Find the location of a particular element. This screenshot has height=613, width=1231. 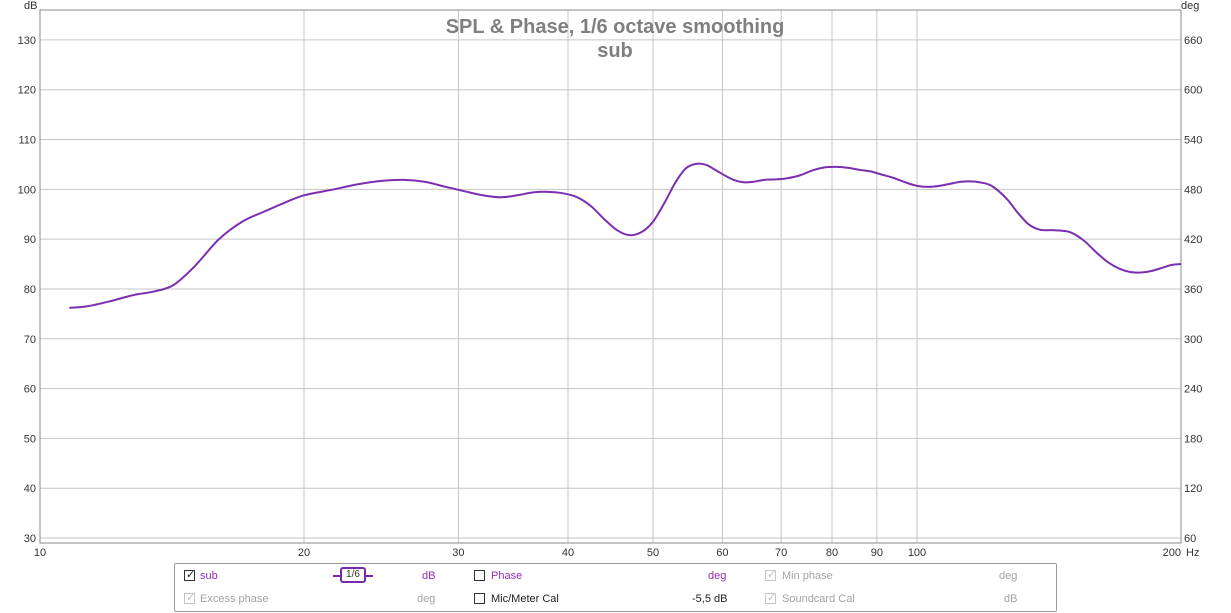

y-right-tick-label: 300 is located at coordinates (1193, 340).